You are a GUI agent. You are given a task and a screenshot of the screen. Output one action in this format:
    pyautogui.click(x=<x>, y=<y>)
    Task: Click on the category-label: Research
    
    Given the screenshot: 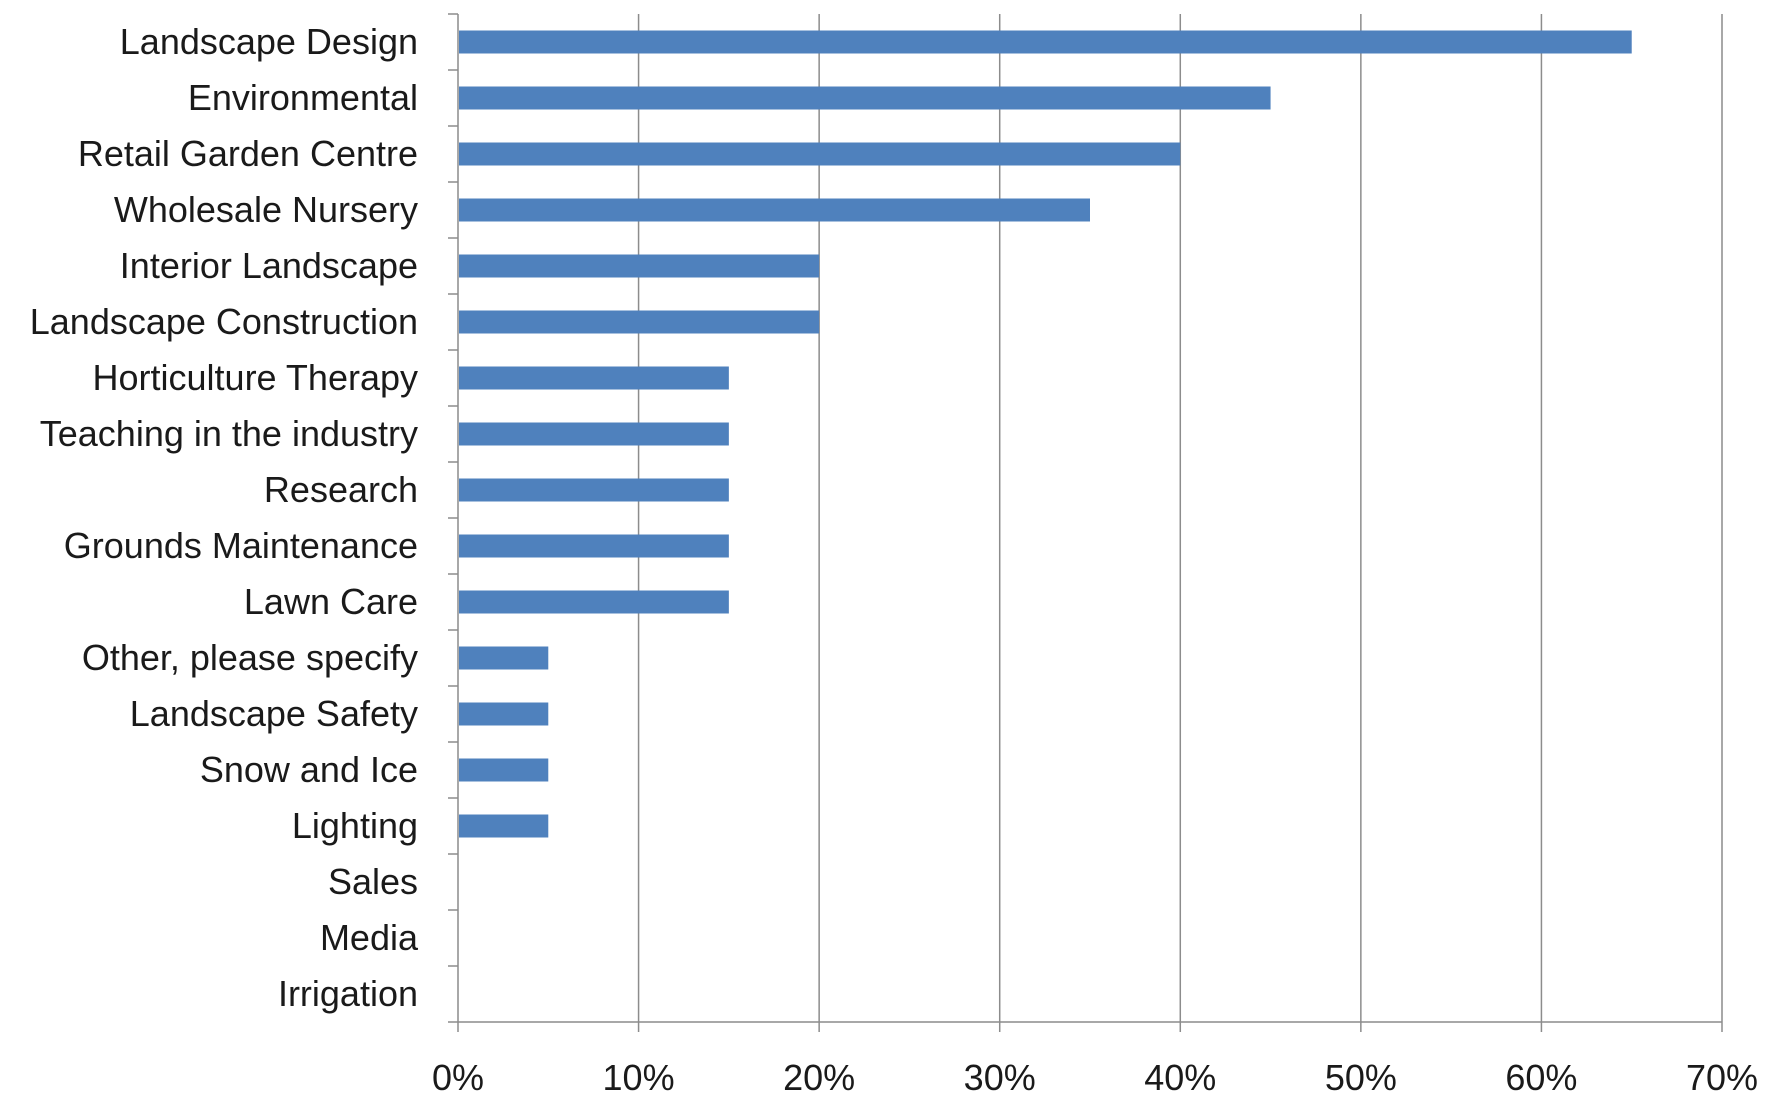 What is the action you would take?
    pyautogui.click(x=341, y=489)
    